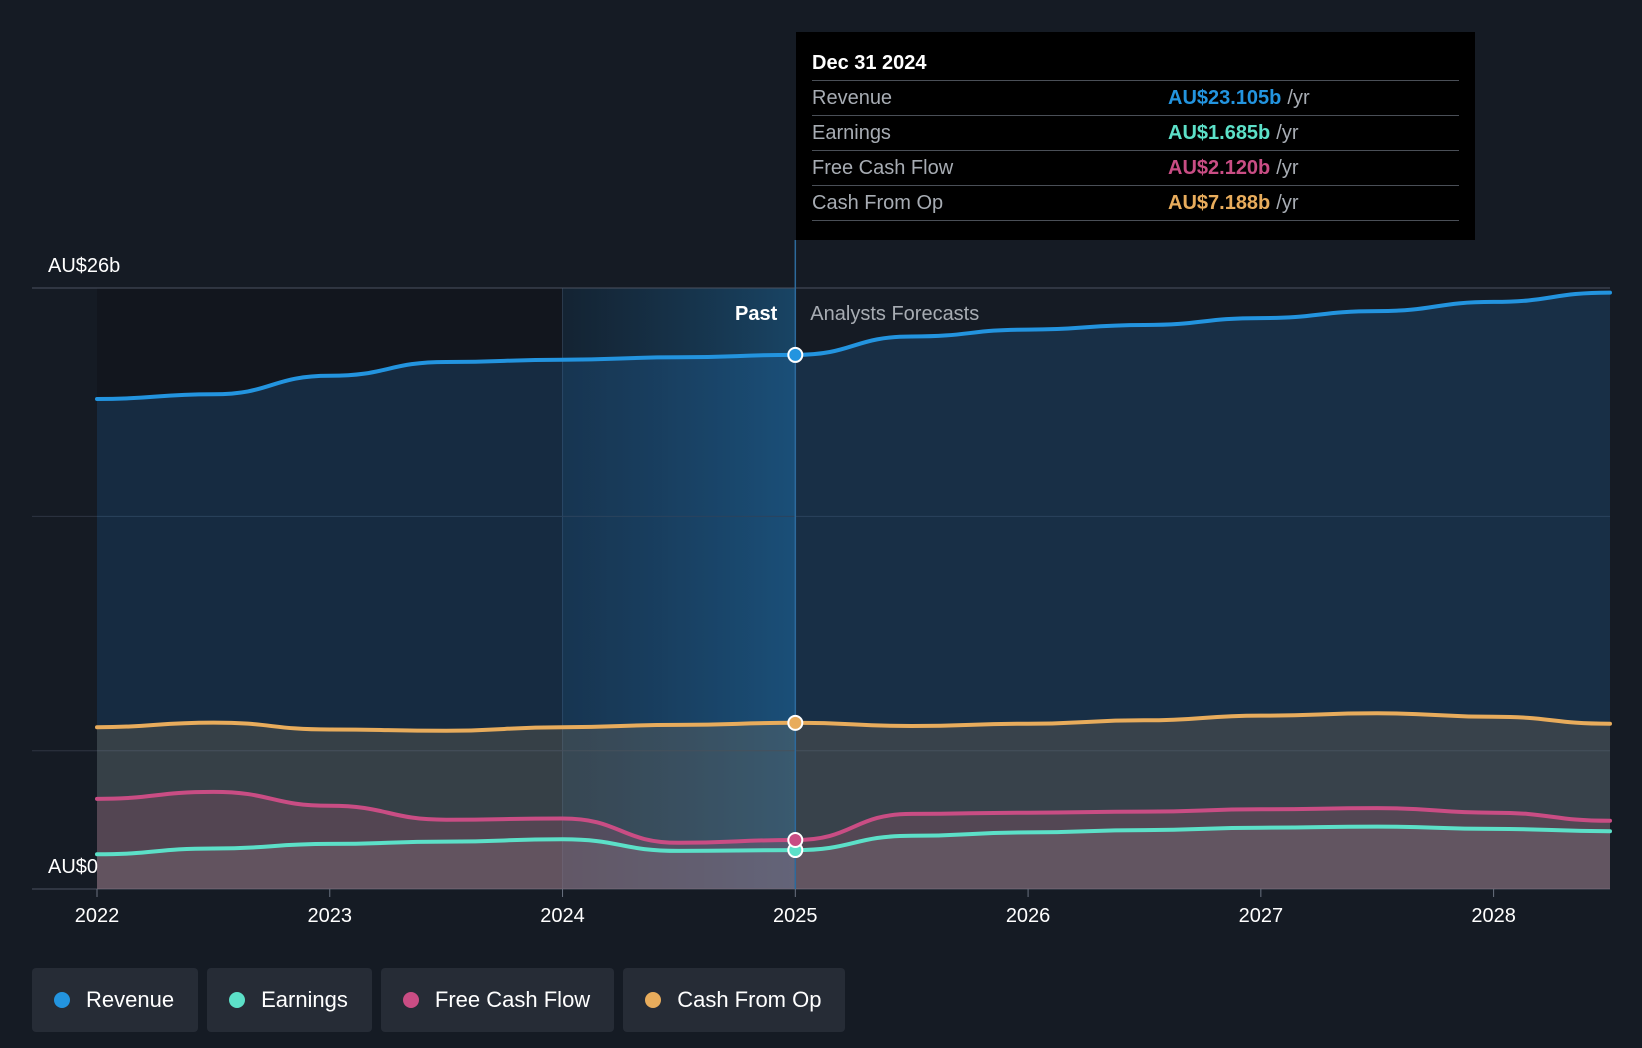 This screenshot has width=1642, height=1048. Describe the element at coordinates (679, 588) in the screenshot. I see `past-highlight-band` at that location.